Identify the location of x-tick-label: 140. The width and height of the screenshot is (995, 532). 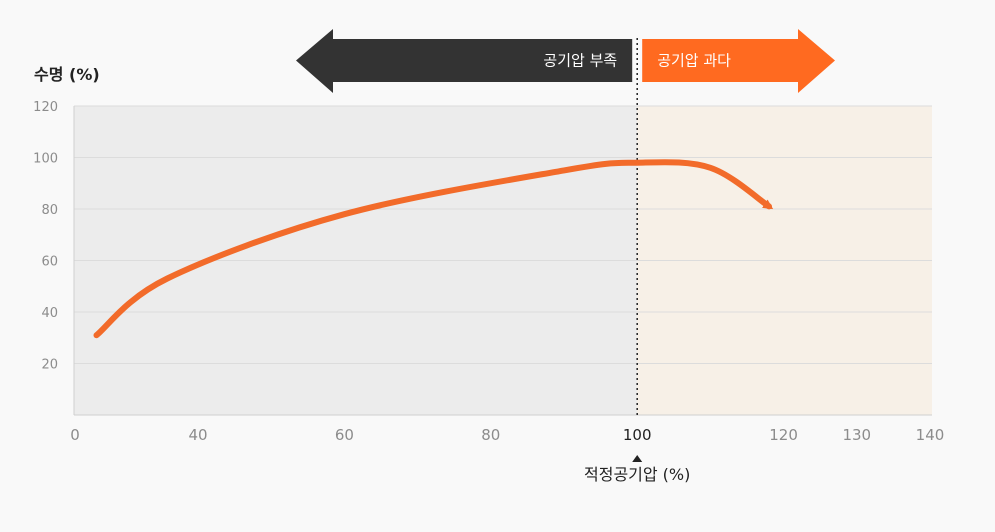
(930, 435).